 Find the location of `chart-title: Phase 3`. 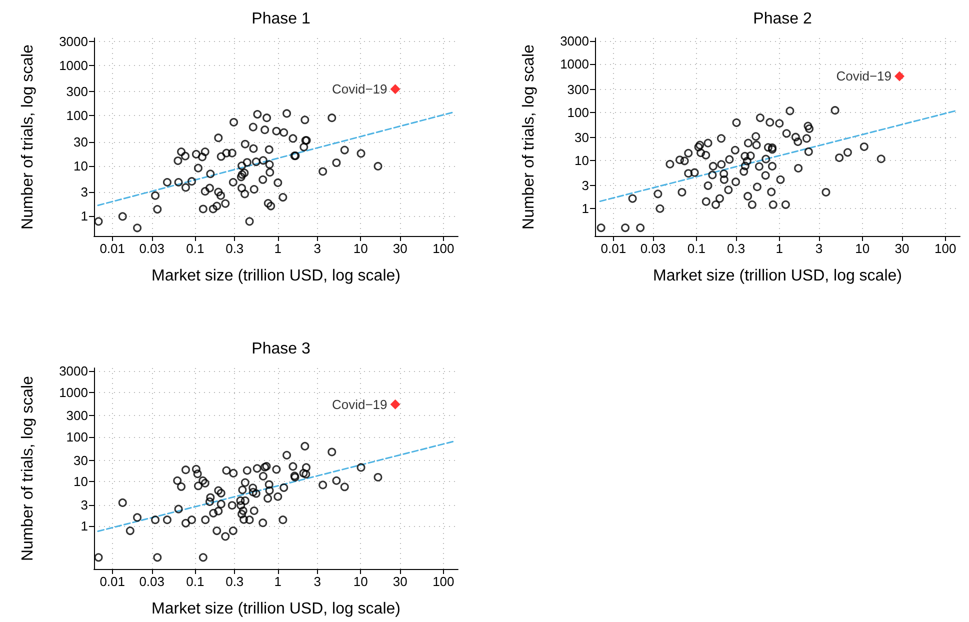

chart-title: Phase 3 is located at coordinates (281, 349).